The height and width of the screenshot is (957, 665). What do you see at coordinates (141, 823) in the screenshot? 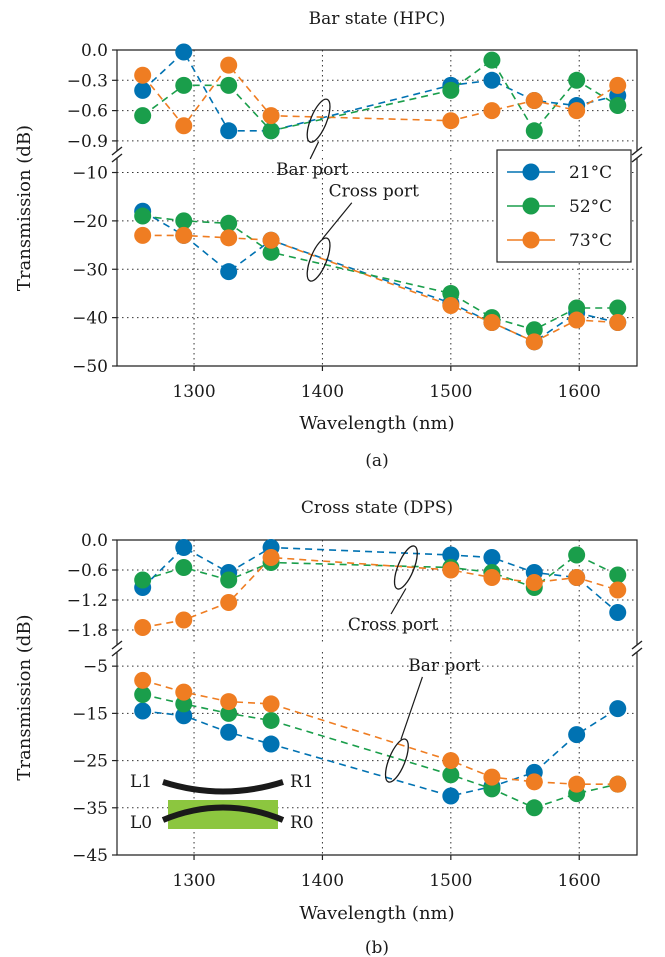
I see `inset-label-l0: L0` at bounding box center [141, 823].